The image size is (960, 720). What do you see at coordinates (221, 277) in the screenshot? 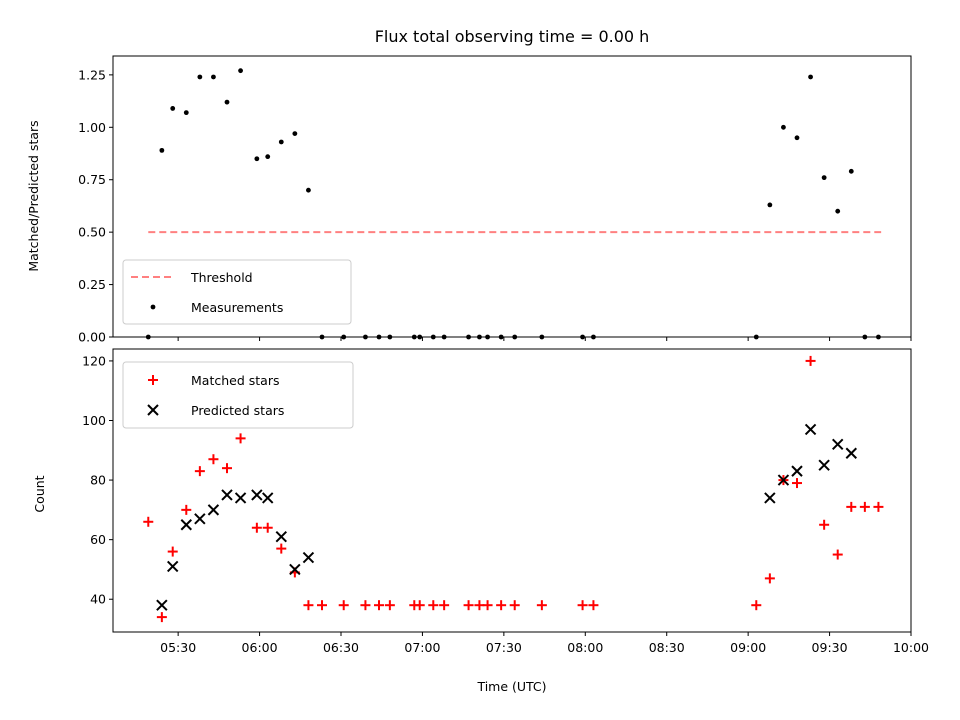
I see `threshold-legend-label: Threshold` at bounding box center [221, 277].